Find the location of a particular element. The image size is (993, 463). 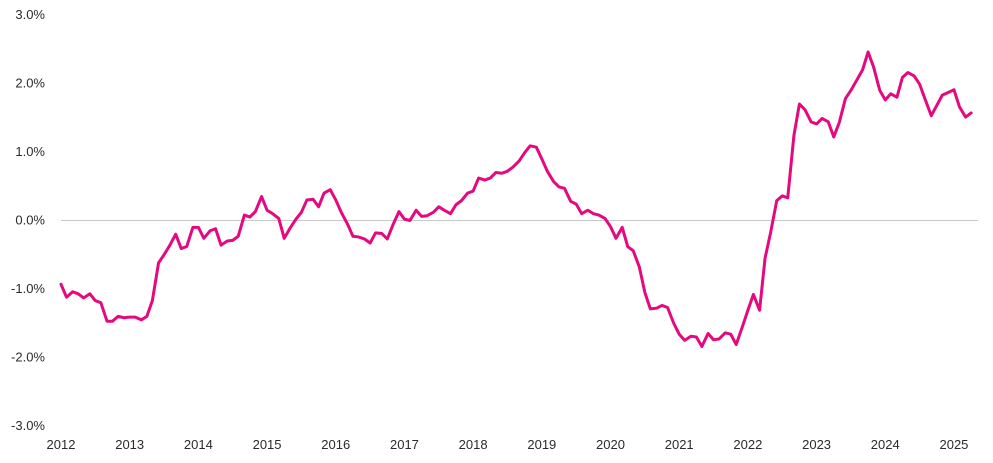

y-tick-label: -1.0% is located at coordinates (28, 288).